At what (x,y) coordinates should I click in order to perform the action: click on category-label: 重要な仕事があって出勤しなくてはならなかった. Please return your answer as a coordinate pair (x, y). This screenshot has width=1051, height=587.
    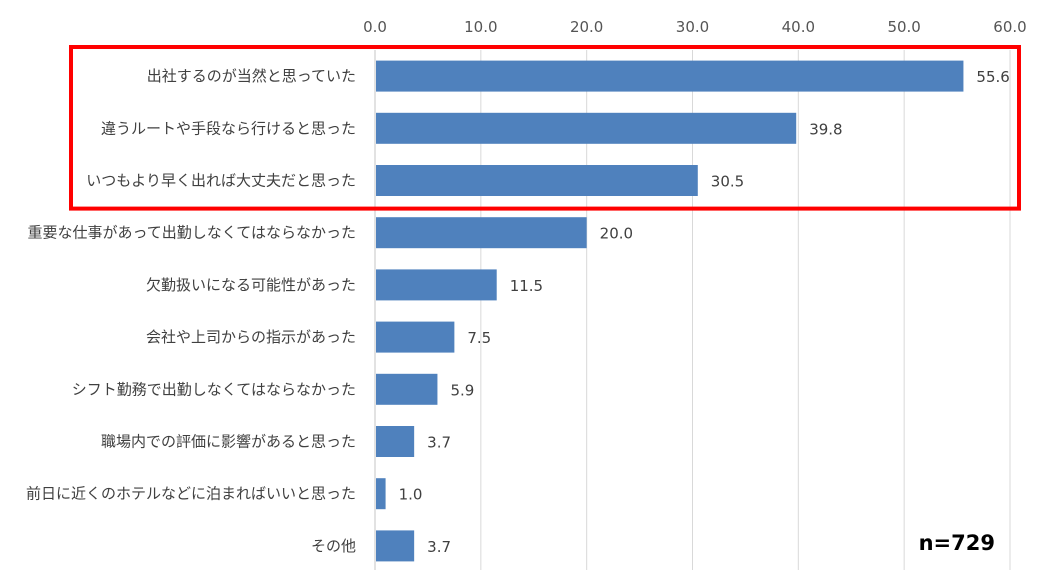
    Looking at the image, I should click on (191, 233).